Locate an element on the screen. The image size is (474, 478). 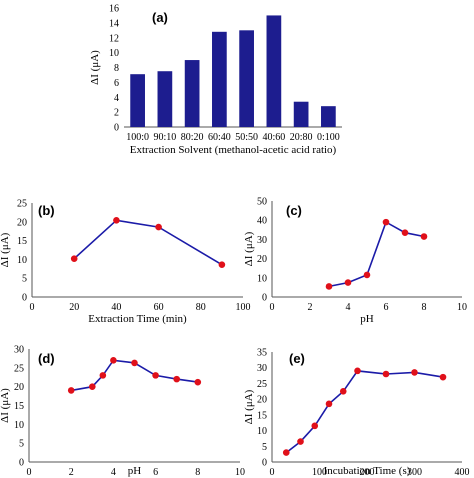
panel-c: 0 10 20 30 40 50 0 2 4 6 8 10 (c) pH ΔI (μA) is located at coordinates (355, 261).